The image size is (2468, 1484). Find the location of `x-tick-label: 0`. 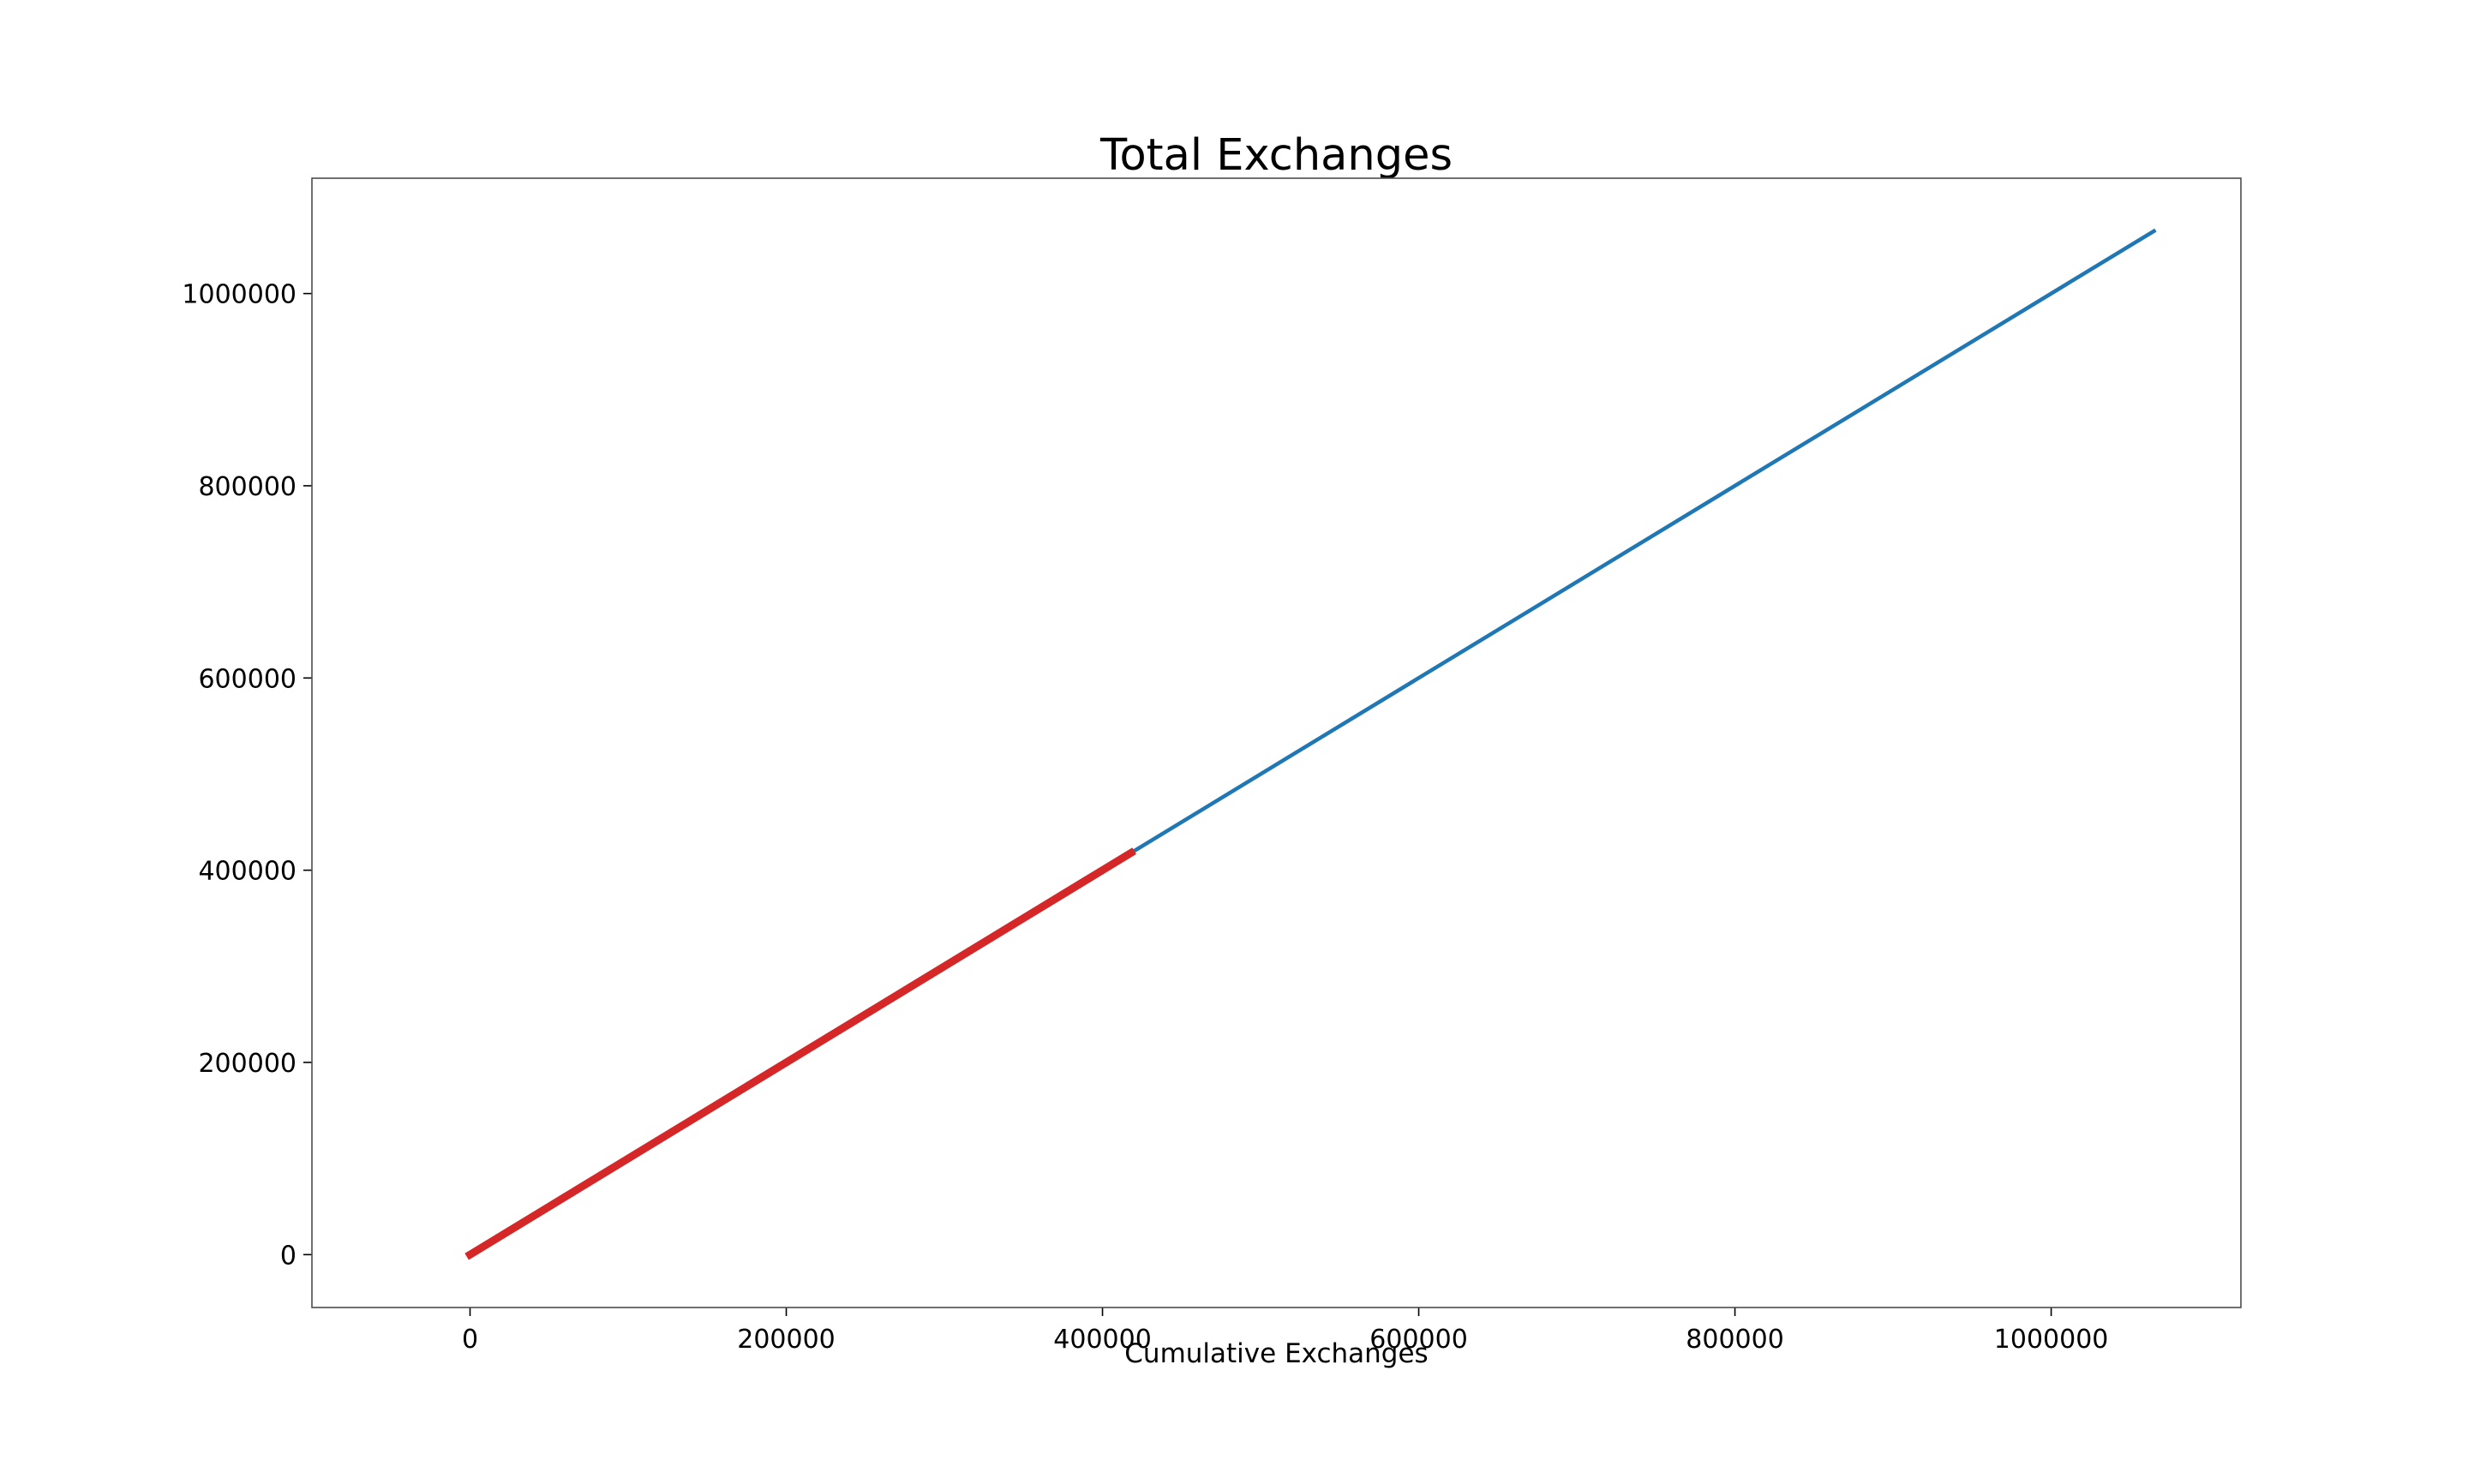

x-tick-label: 0 is located at coordinates (470, 1340).